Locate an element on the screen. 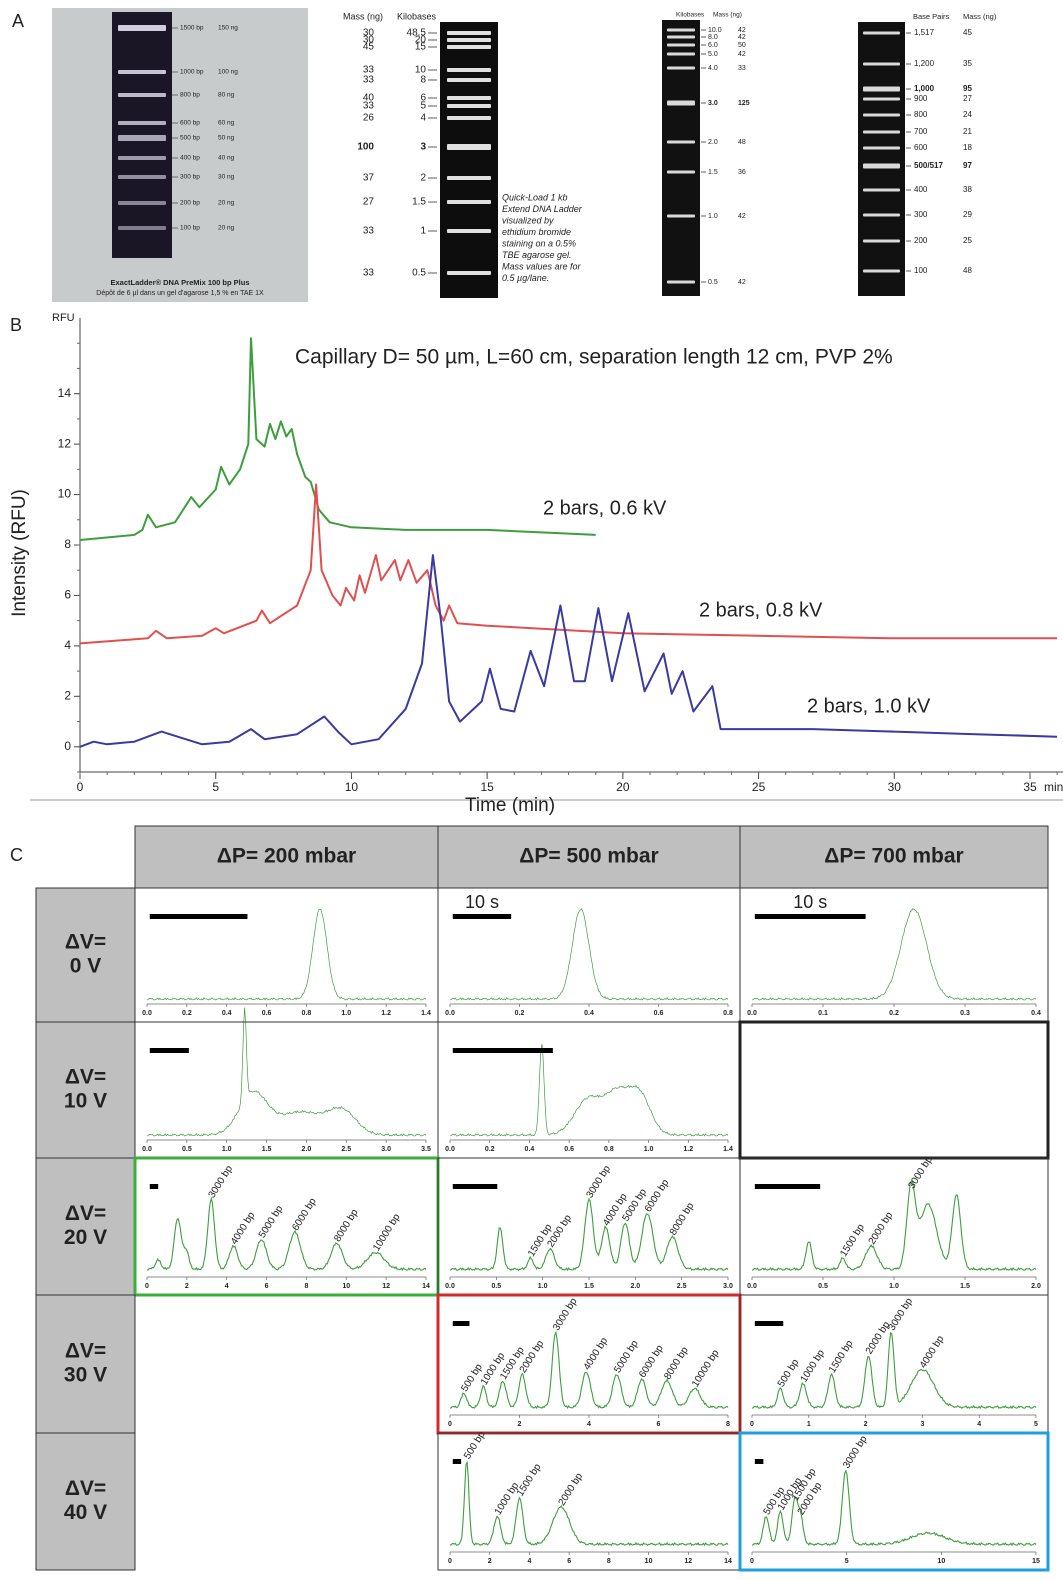 Image resolution: width=1063 pixels, height=1580 pixels. x-tick-label: 20 is located at coordinates (623, 787).